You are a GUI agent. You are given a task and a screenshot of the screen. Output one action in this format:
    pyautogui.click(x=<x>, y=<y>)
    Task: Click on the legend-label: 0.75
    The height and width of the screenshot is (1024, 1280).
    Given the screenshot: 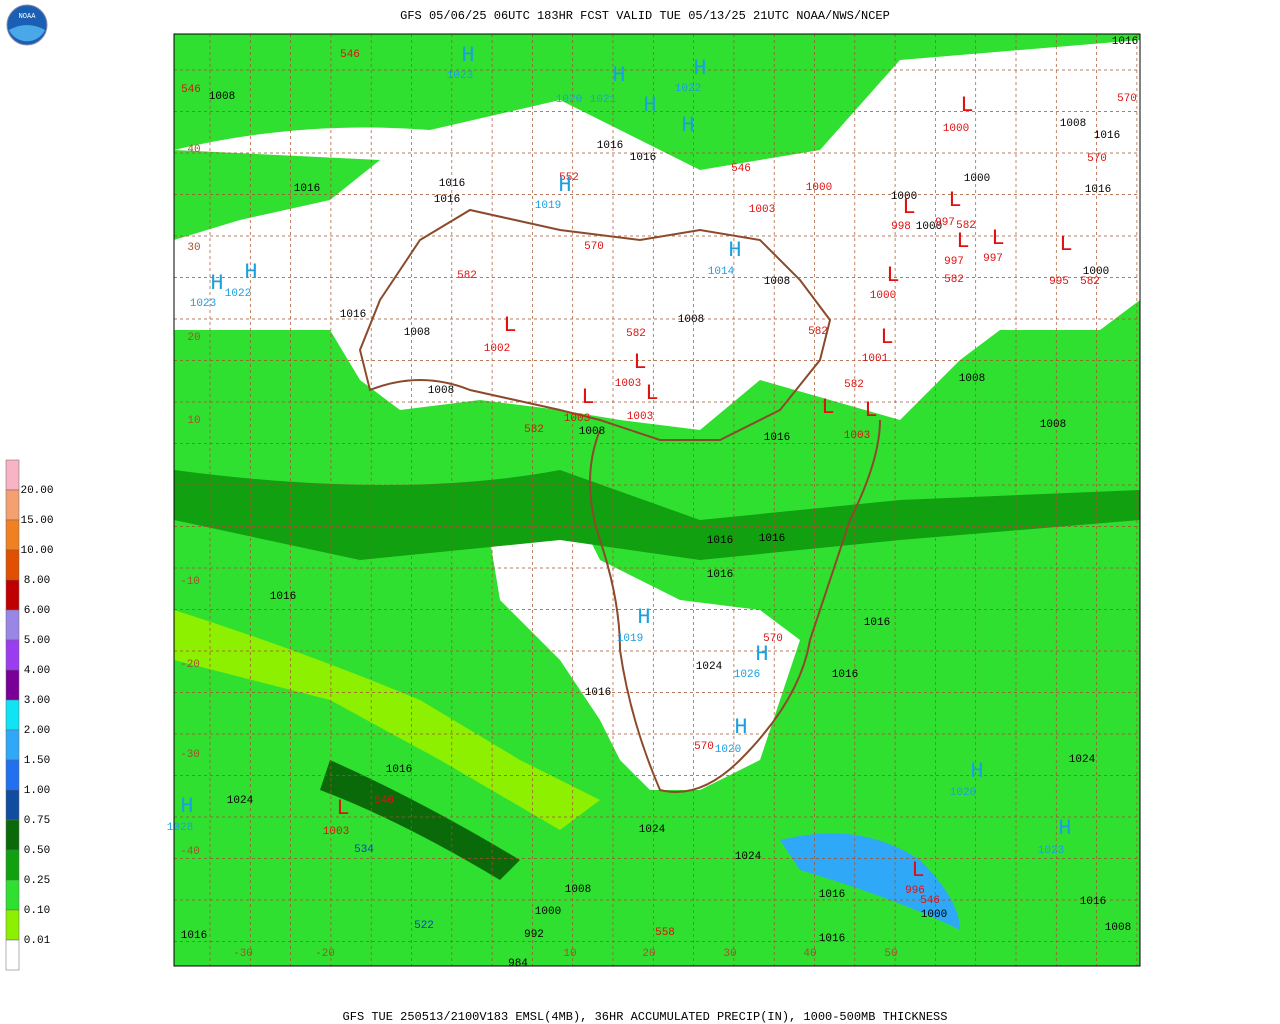 What is the action you would take?
    pyautogui.click(x=37, y=821)
    